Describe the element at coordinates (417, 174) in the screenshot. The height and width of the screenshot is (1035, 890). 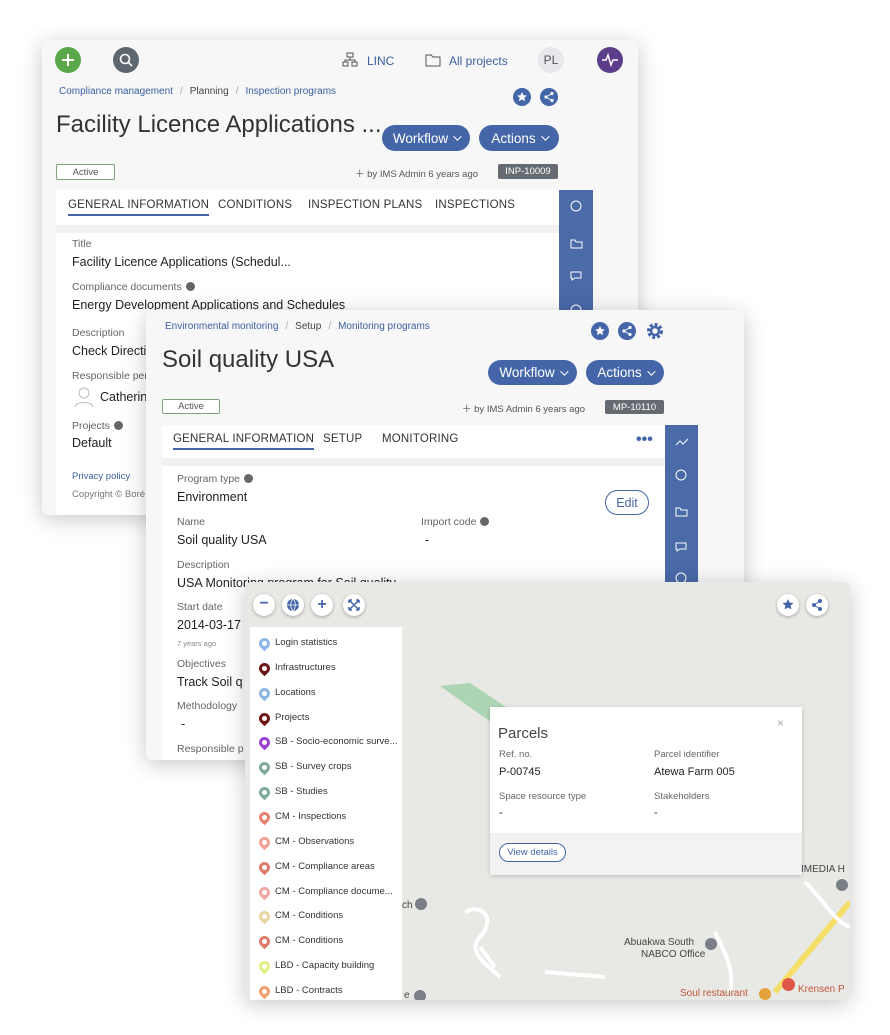
I see `created-info: ＋ by IMS Admin 6 years ago` at that location.